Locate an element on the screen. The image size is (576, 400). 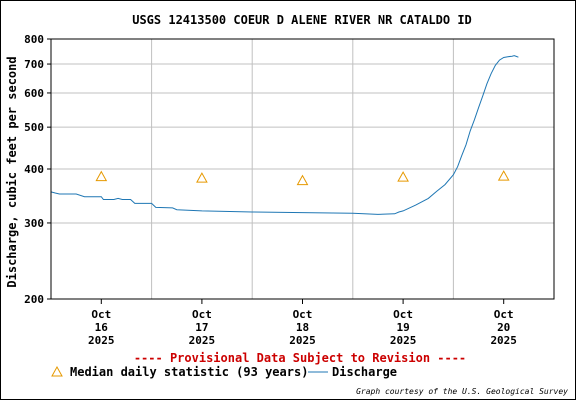
y-axis-ticks: 200 300 400 500 600 700 800 is located at coordinates (37, 169).